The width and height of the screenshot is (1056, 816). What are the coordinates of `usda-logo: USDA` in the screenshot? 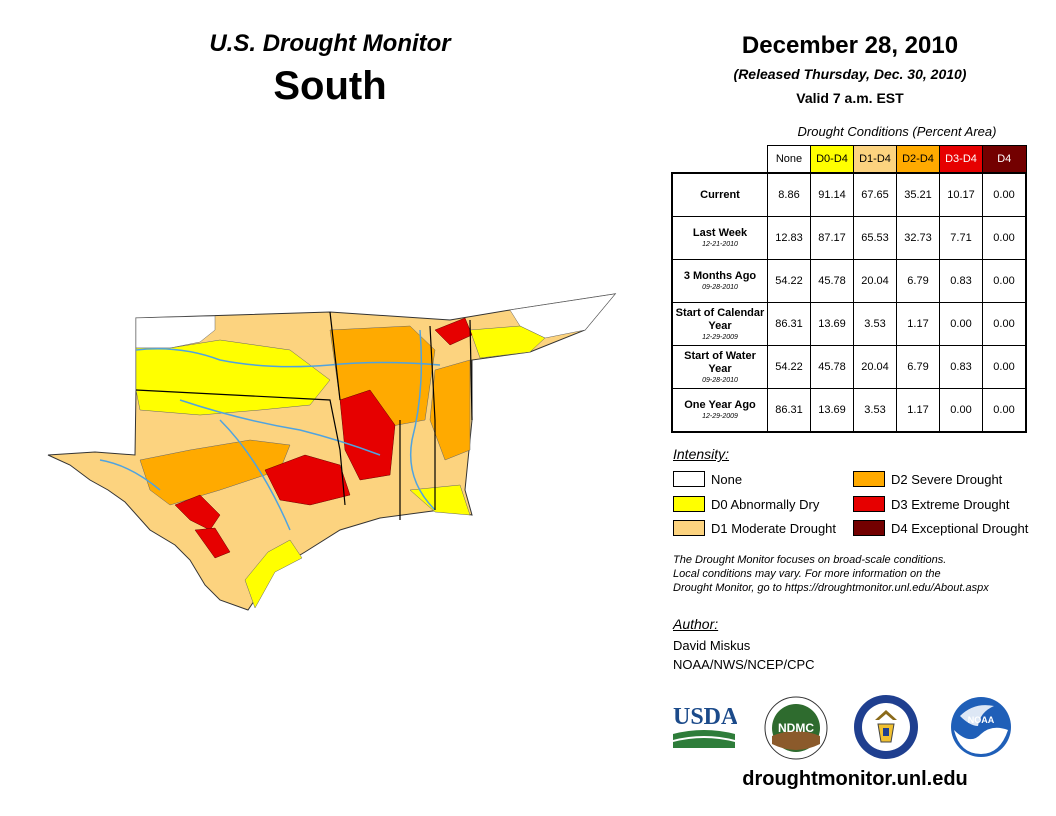 It's located at (704, 725).